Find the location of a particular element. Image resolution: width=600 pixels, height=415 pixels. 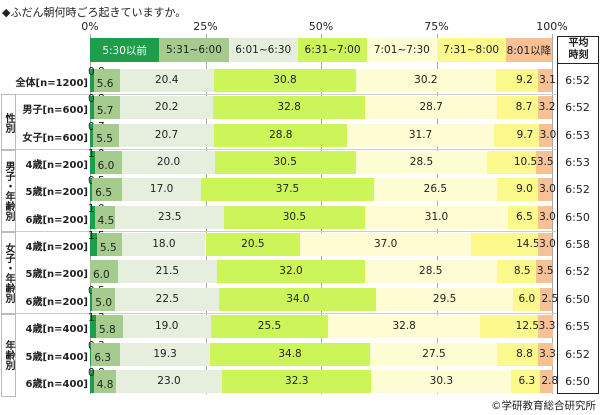

average-box is located at coordinates (578, 215).